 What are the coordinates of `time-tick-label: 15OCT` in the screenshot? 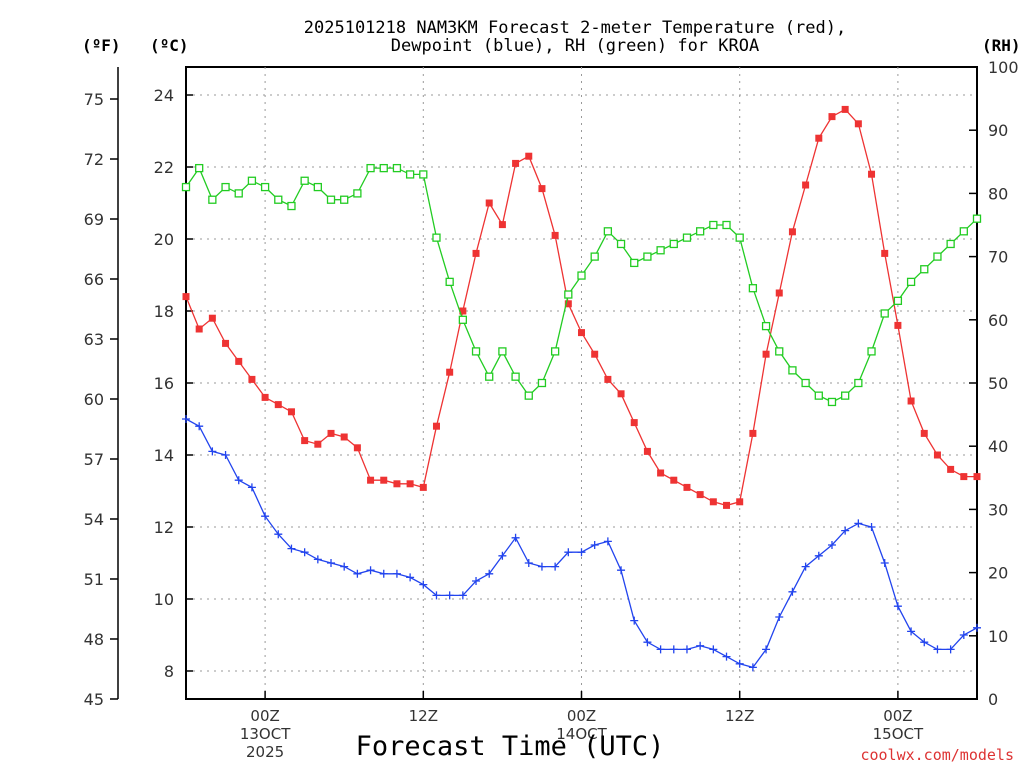 It's located at (898, 734).